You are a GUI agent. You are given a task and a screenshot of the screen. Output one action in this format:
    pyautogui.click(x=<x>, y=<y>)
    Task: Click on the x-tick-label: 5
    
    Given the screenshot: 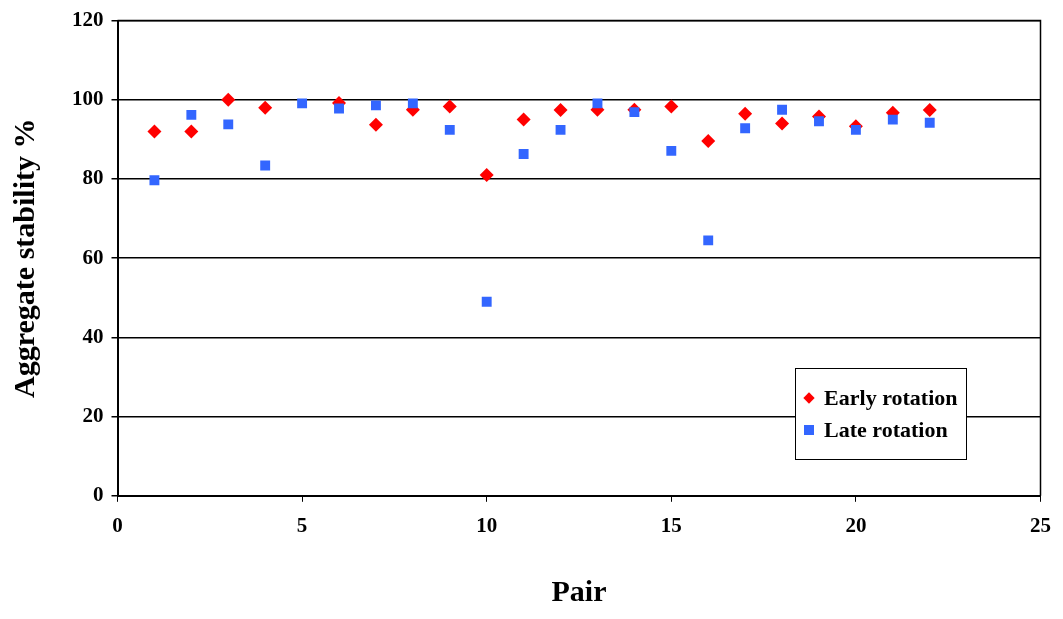 What is the action you would take?
    pyautogui.click(x=302, y=524)
    